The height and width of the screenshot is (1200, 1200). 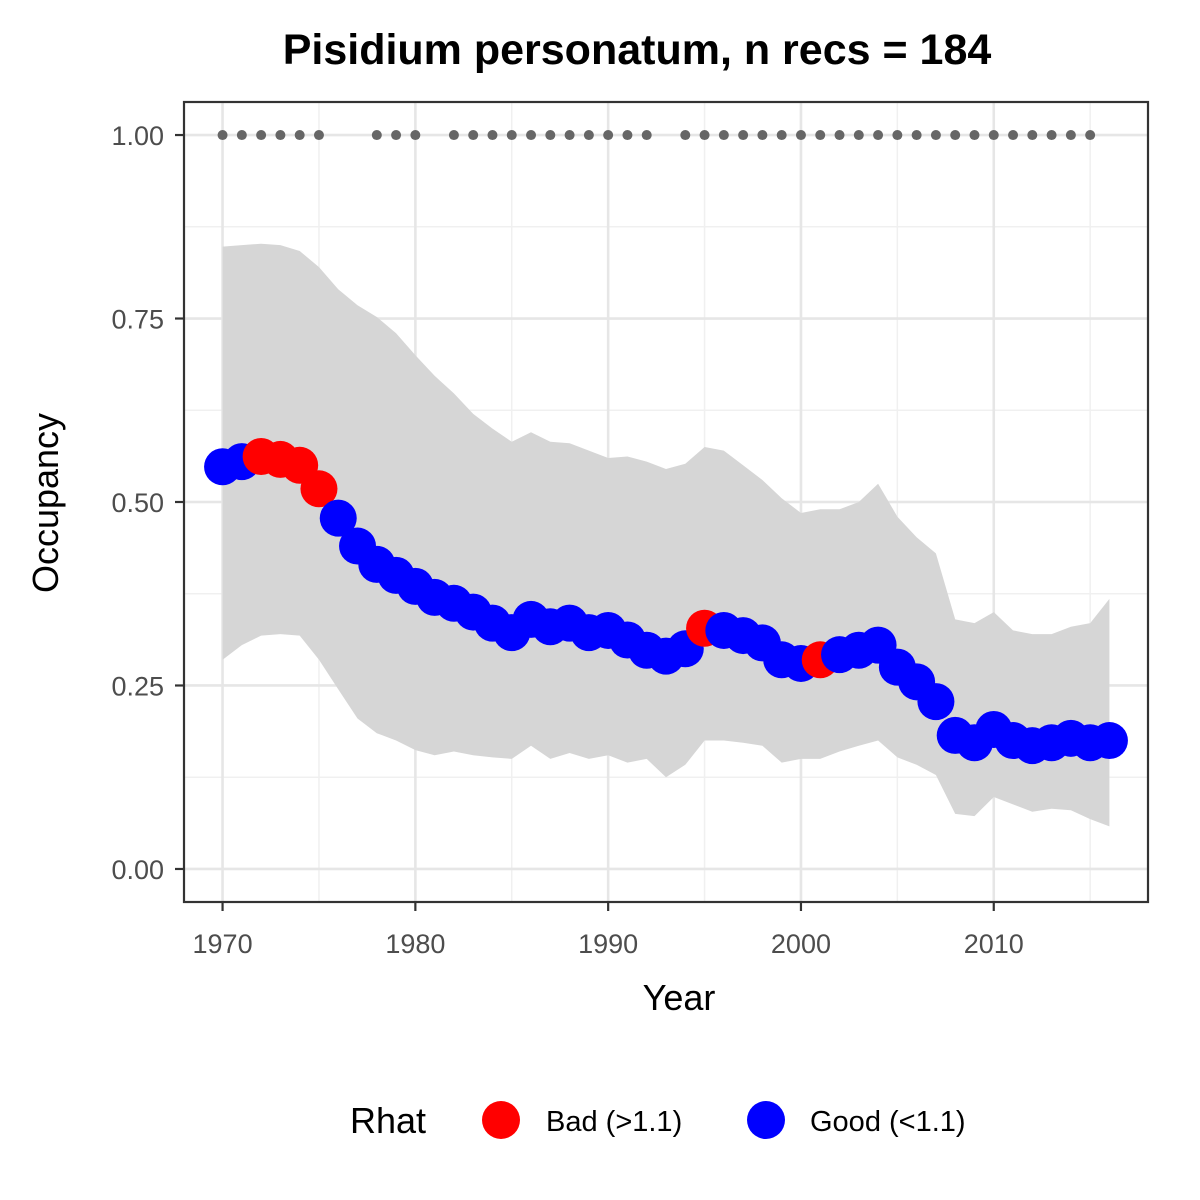 What do you see at coordinates (501, 1120) in the screenshot?
I see `legend-key-bad` at bounding box center [501, 1120].